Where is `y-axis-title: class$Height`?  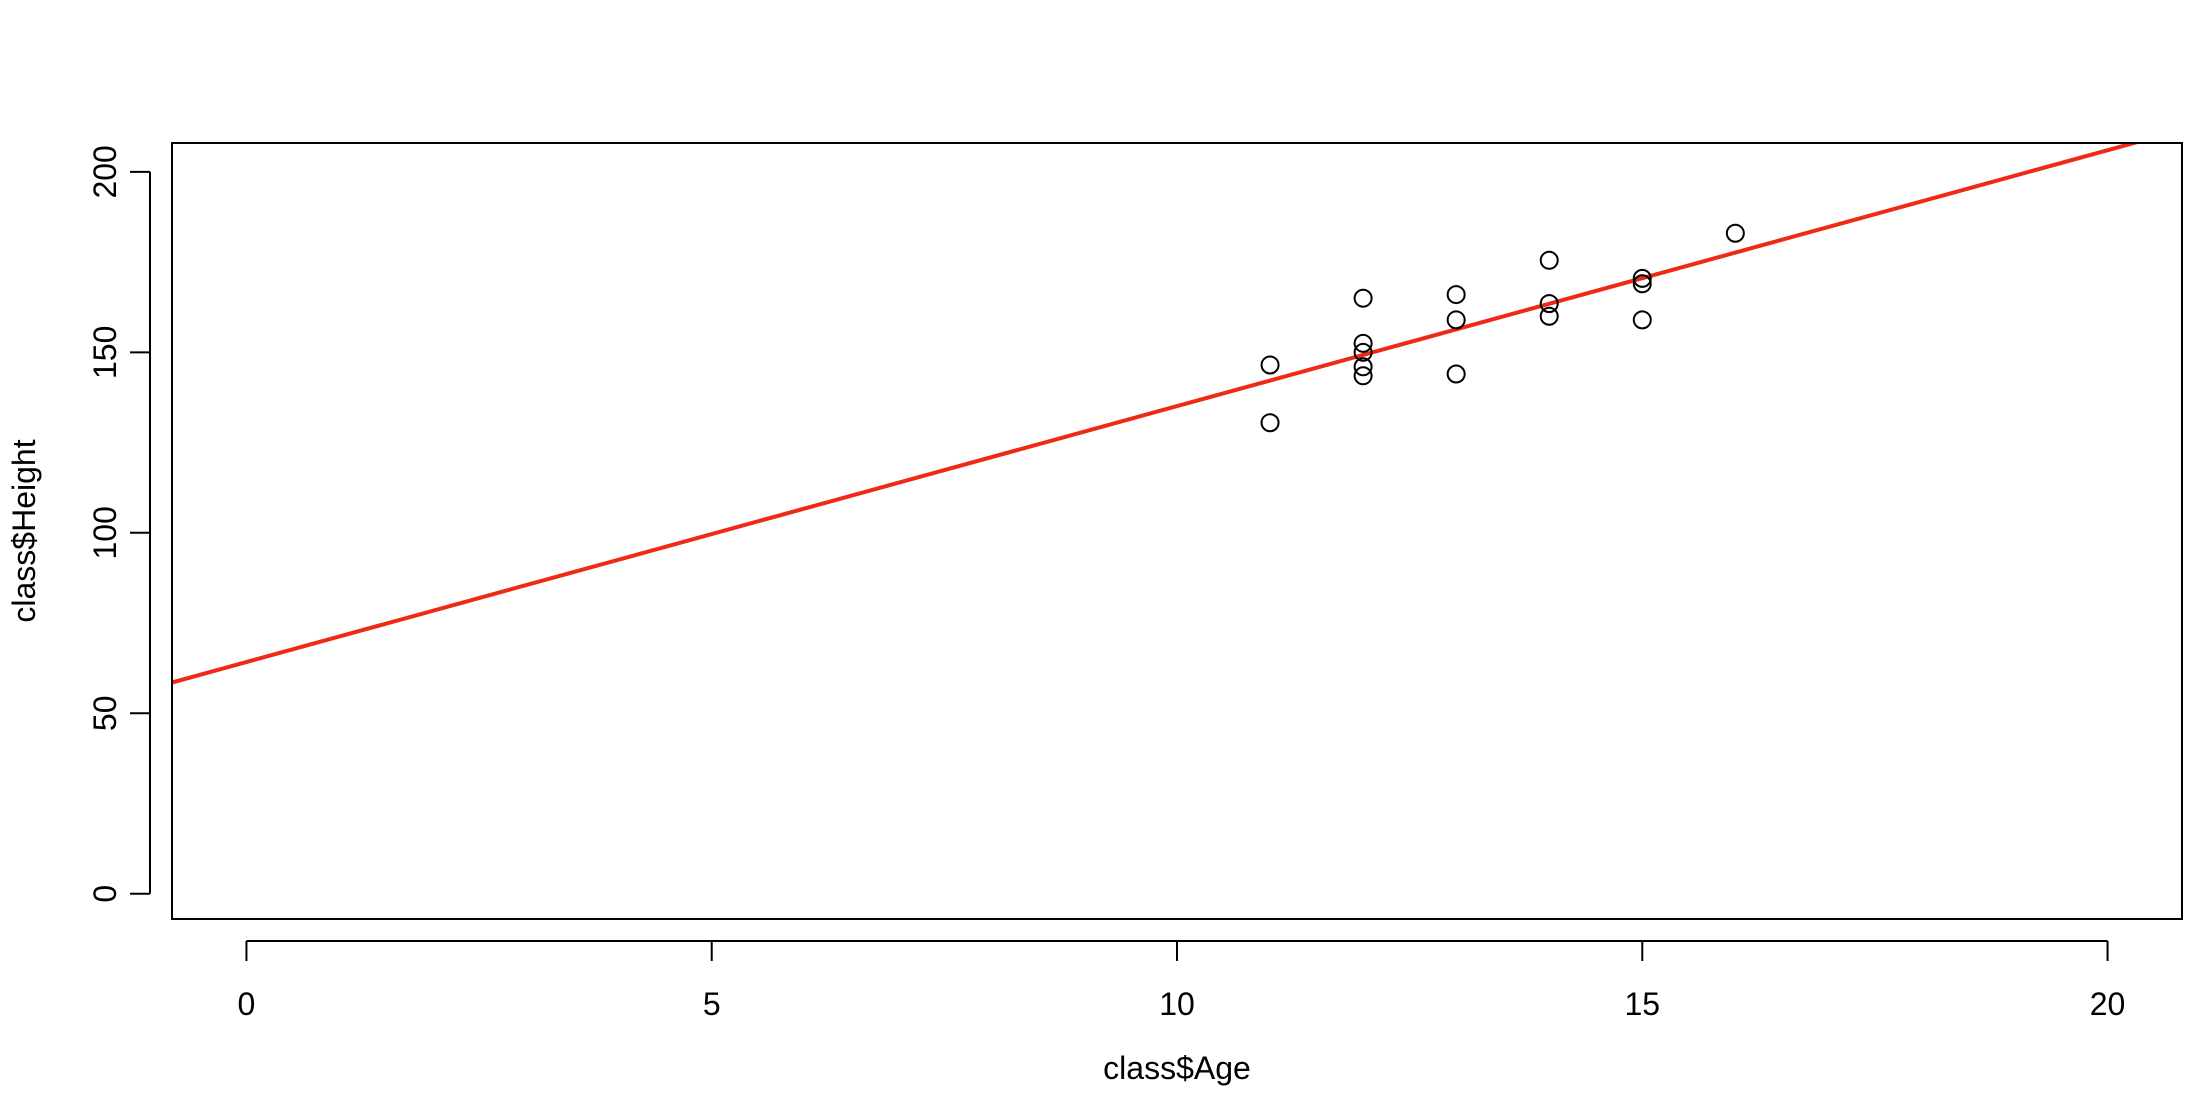
y-axis-title: class$Height is located at coordinates (24, 530).